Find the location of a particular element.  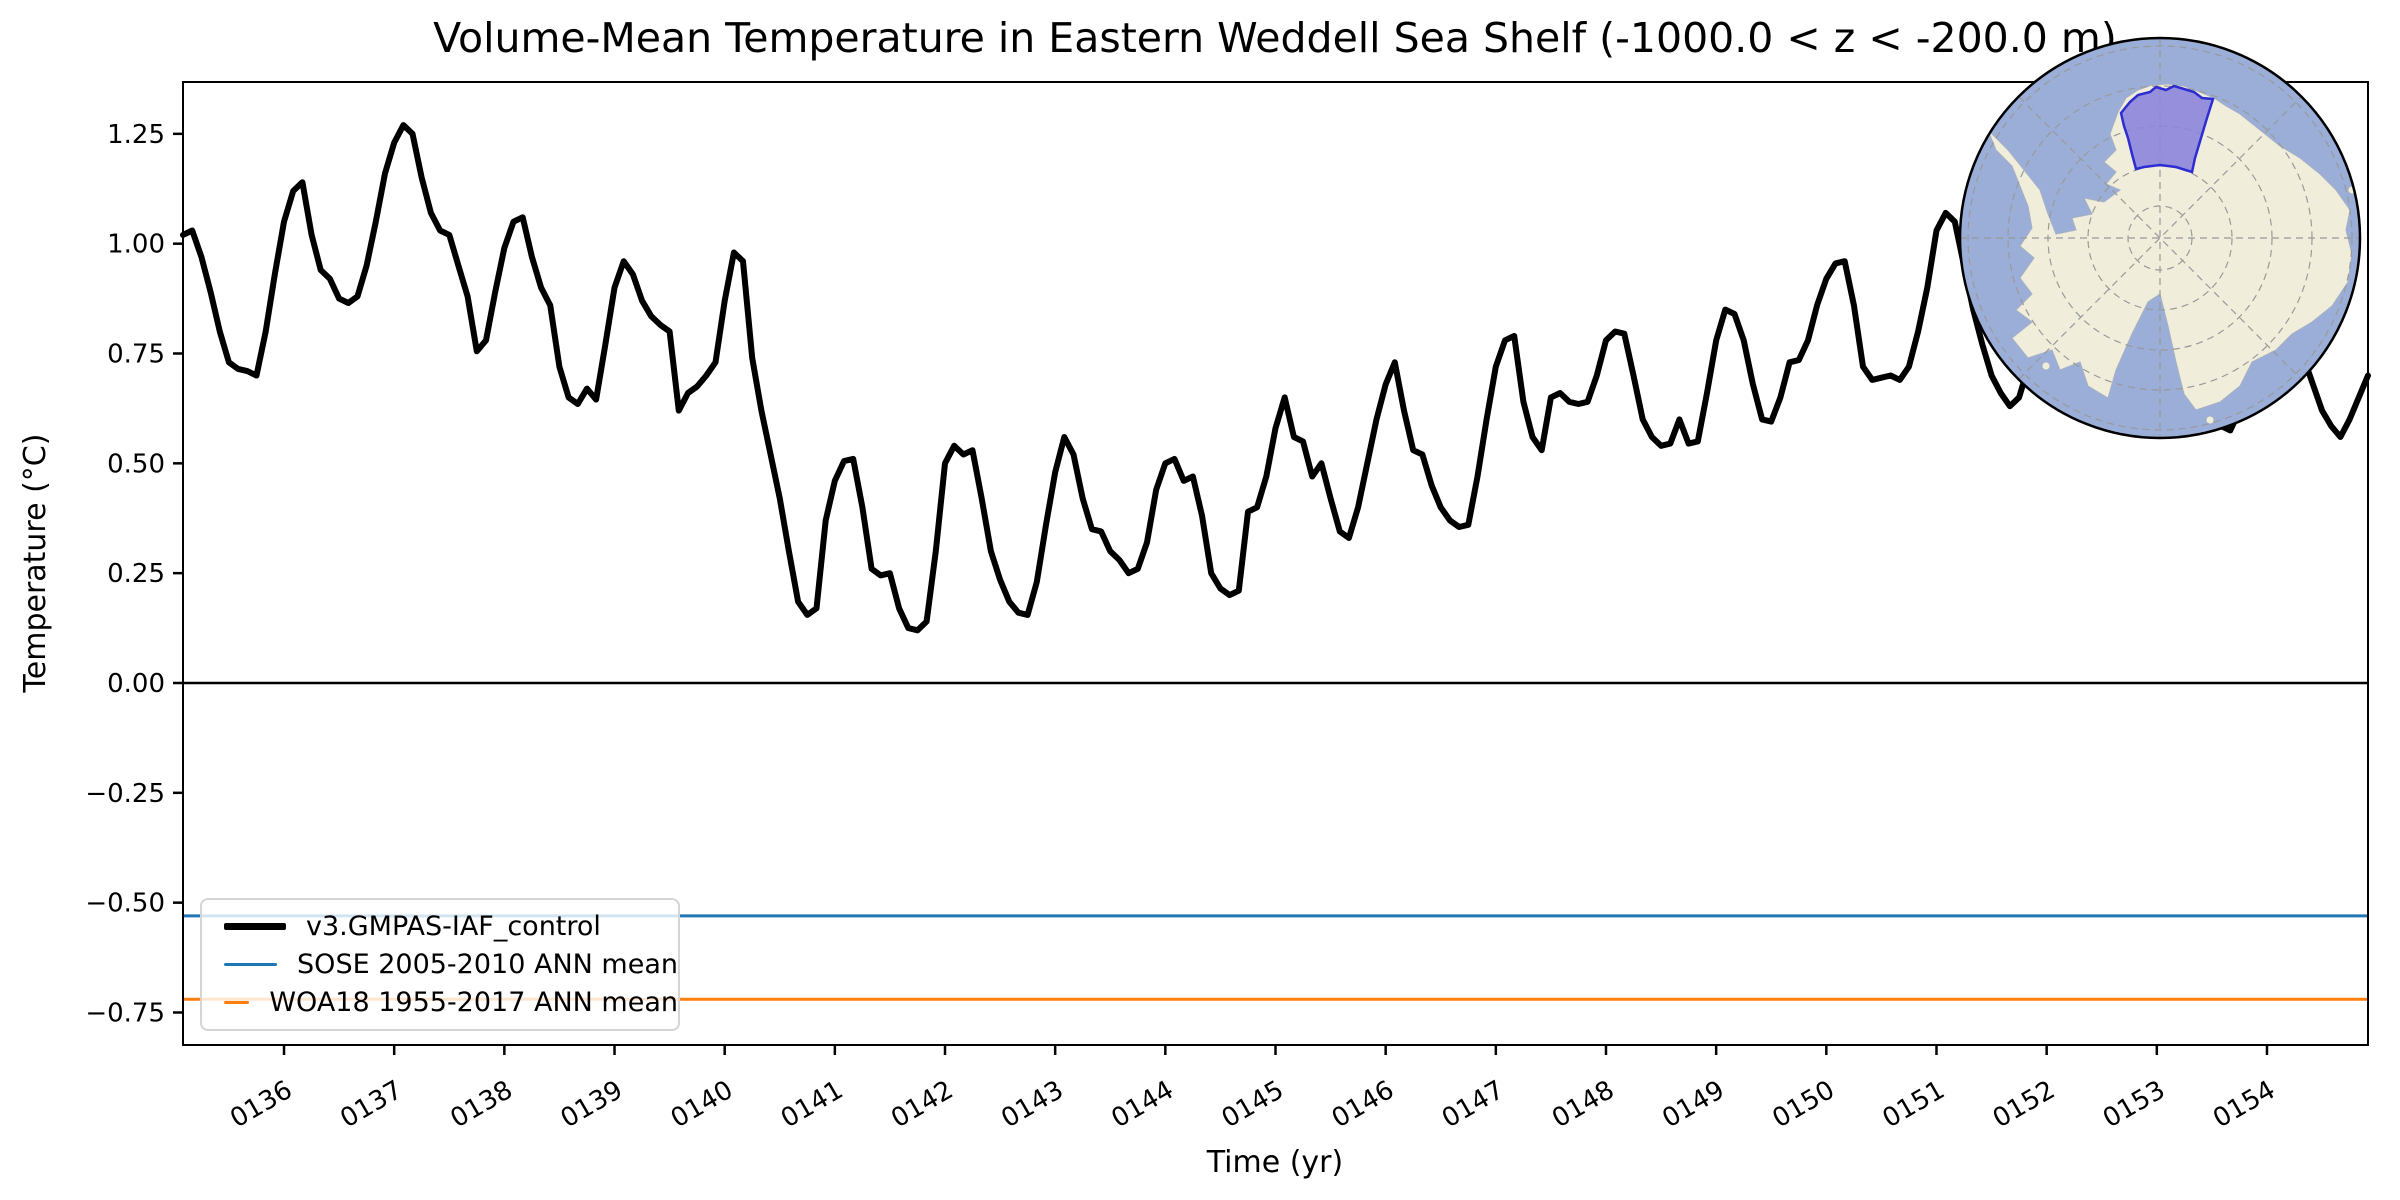

legend-line-sample-black is located at coordinates (255, 927).